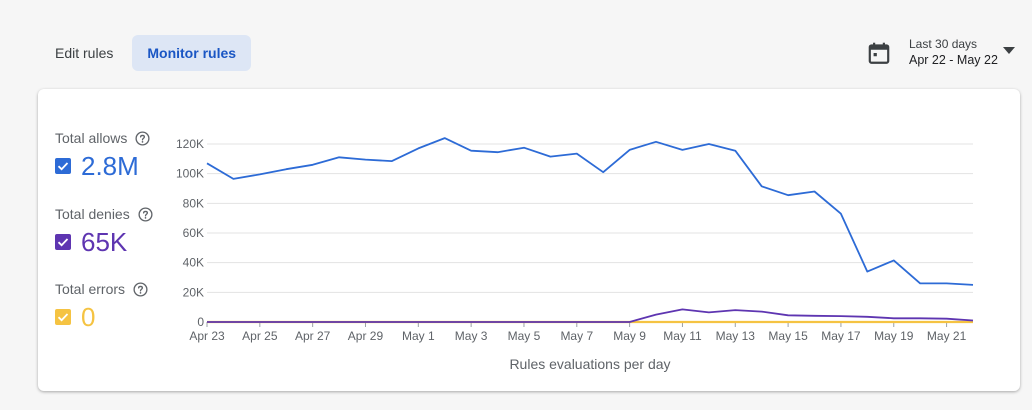 This screenshot has height=410, width=1032. What do you see at coordinates (524, 336) in the screenshot?
I see `x-tick-label: May 5` at bounding box center [524, 336].